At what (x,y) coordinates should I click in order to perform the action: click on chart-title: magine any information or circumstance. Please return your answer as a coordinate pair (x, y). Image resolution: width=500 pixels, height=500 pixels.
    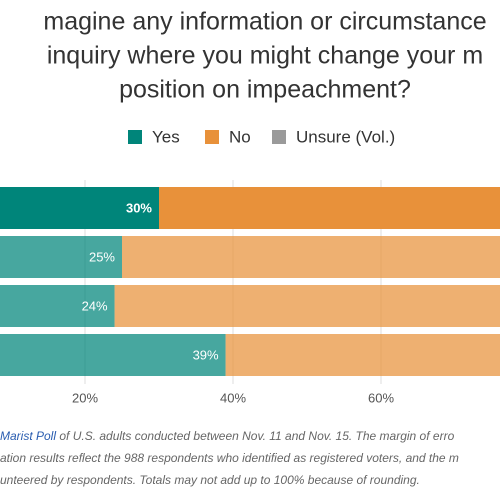
    Looking at the image, I should click on (264, 22).